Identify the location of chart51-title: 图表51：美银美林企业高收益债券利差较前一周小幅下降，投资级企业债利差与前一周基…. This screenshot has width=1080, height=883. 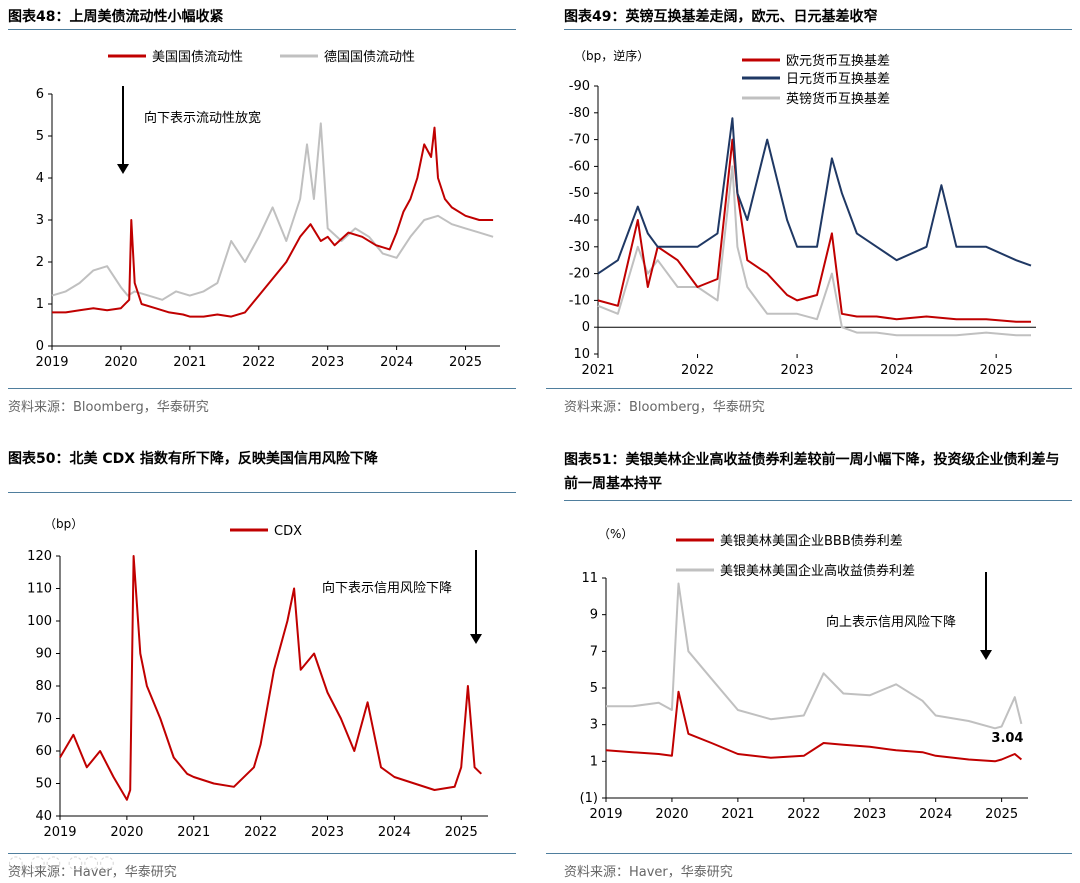
(812, 472).